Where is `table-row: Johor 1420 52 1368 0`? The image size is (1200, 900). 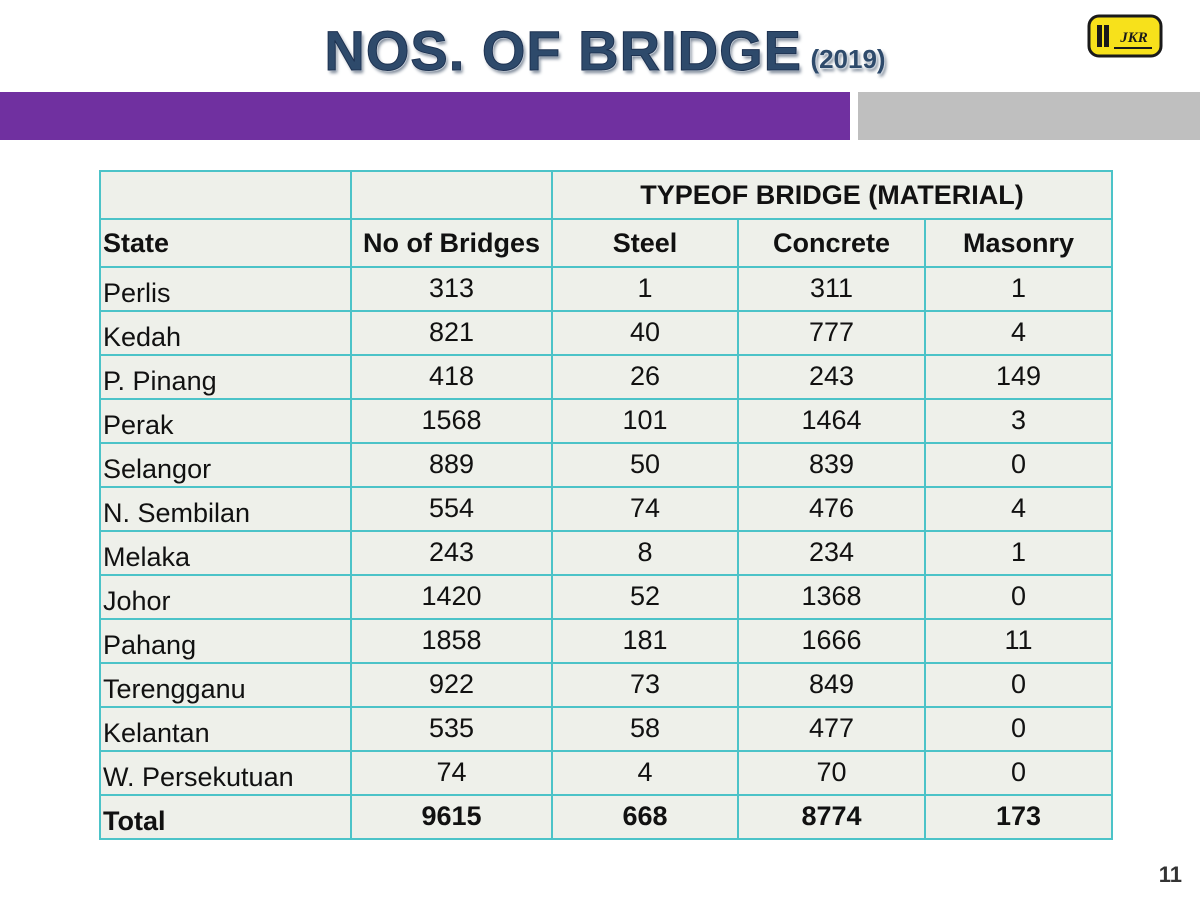
table-row: Johor 1420 52 1368 0 is located at coordinates (606, 597).